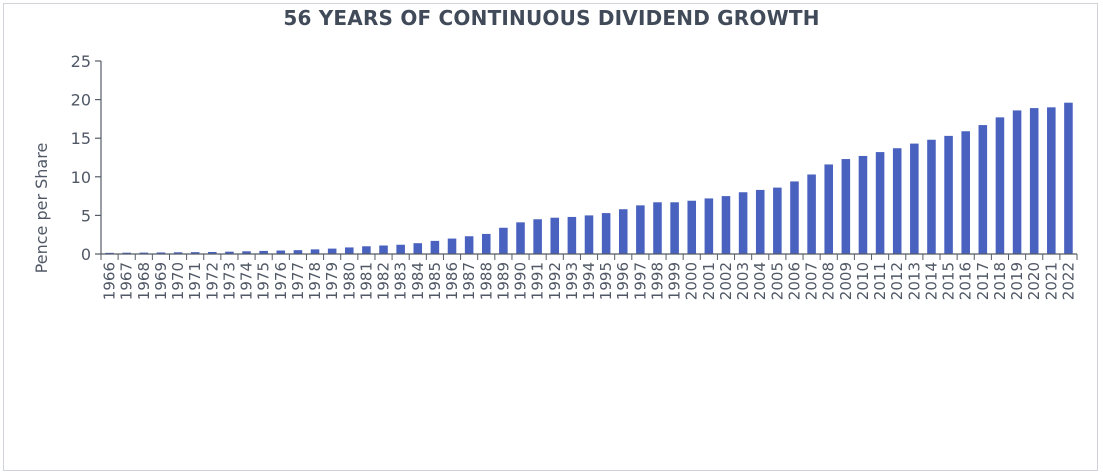 Image resolution: width=1103 pixels, height=476 pixels. I want to click on x-tick-label-1974: 1974, so click(247, 281).